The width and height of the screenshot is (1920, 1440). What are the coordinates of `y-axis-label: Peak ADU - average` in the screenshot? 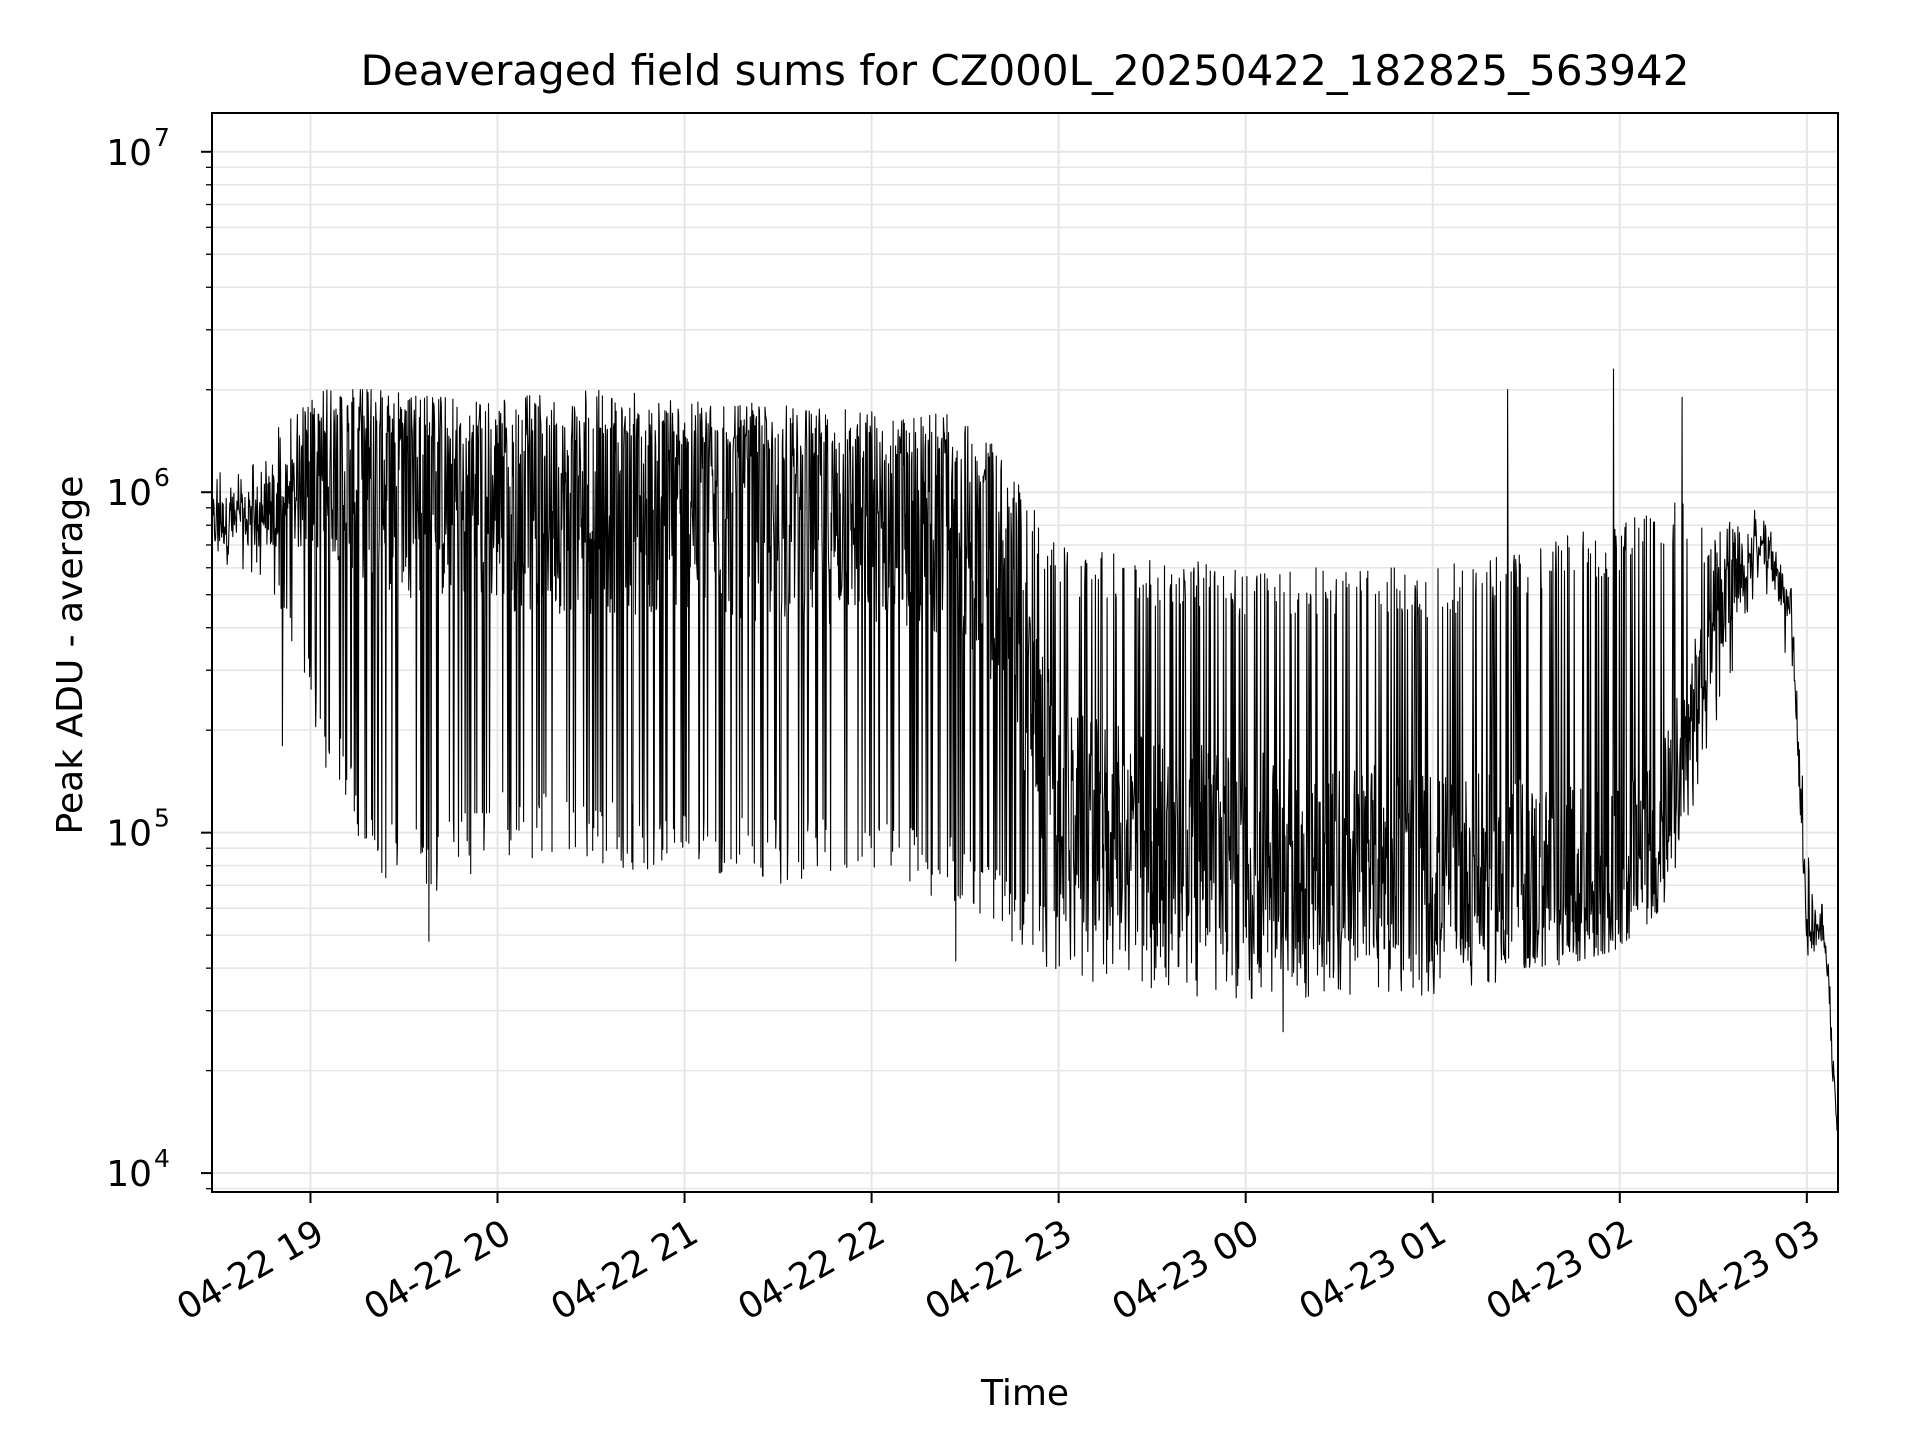 It's located at (70, 655).